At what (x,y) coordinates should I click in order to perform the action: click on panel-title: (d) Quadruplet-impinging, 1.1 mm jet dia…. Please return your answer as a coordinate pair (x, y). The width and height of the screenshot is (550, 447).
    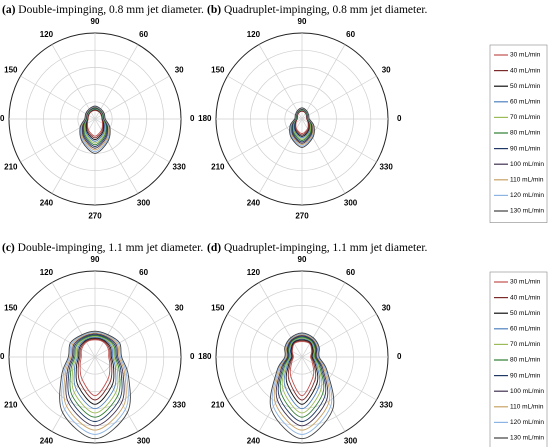
    Looking at the image, I should click on (317, 248).